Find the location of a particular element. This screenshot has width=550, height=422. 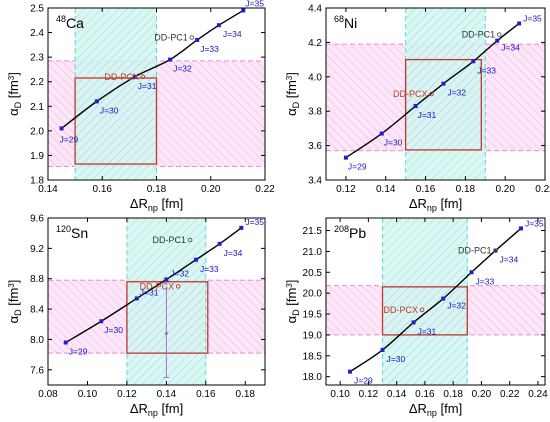

point-label: J=34 is located at coordinates (510, 48).